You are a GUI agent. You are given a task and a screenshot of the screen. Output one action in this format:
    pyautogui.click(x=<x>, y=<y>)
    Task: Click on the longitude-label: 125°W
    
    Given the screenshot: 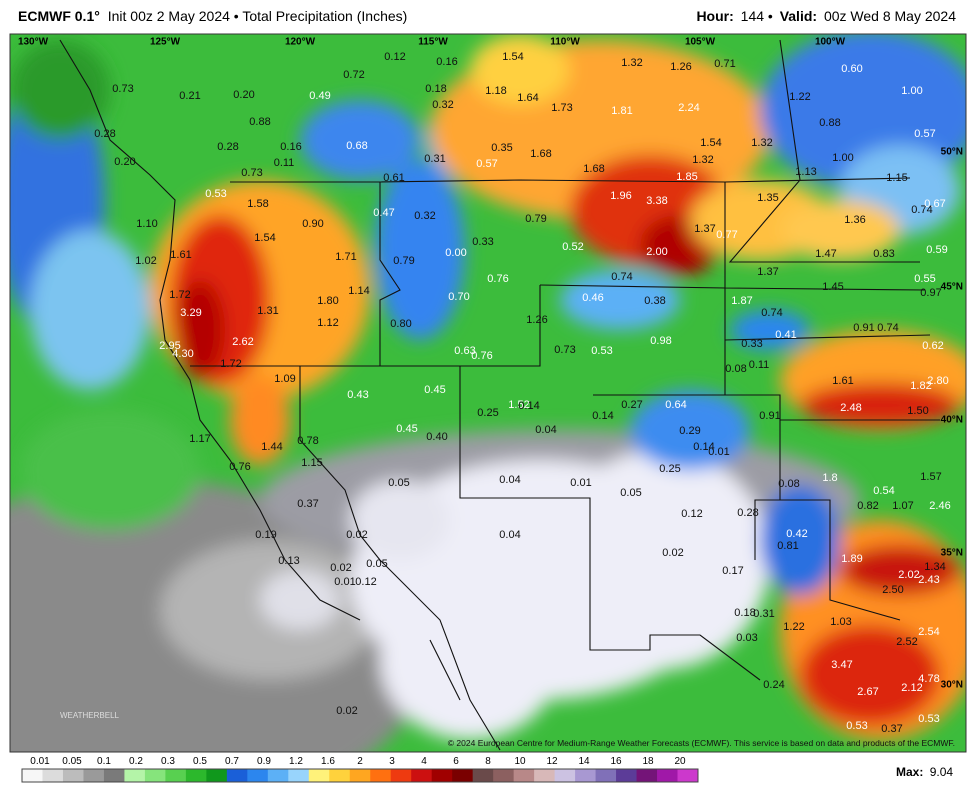 What is the action you would take?
    pyautogui.click(x=165, y=42)
    